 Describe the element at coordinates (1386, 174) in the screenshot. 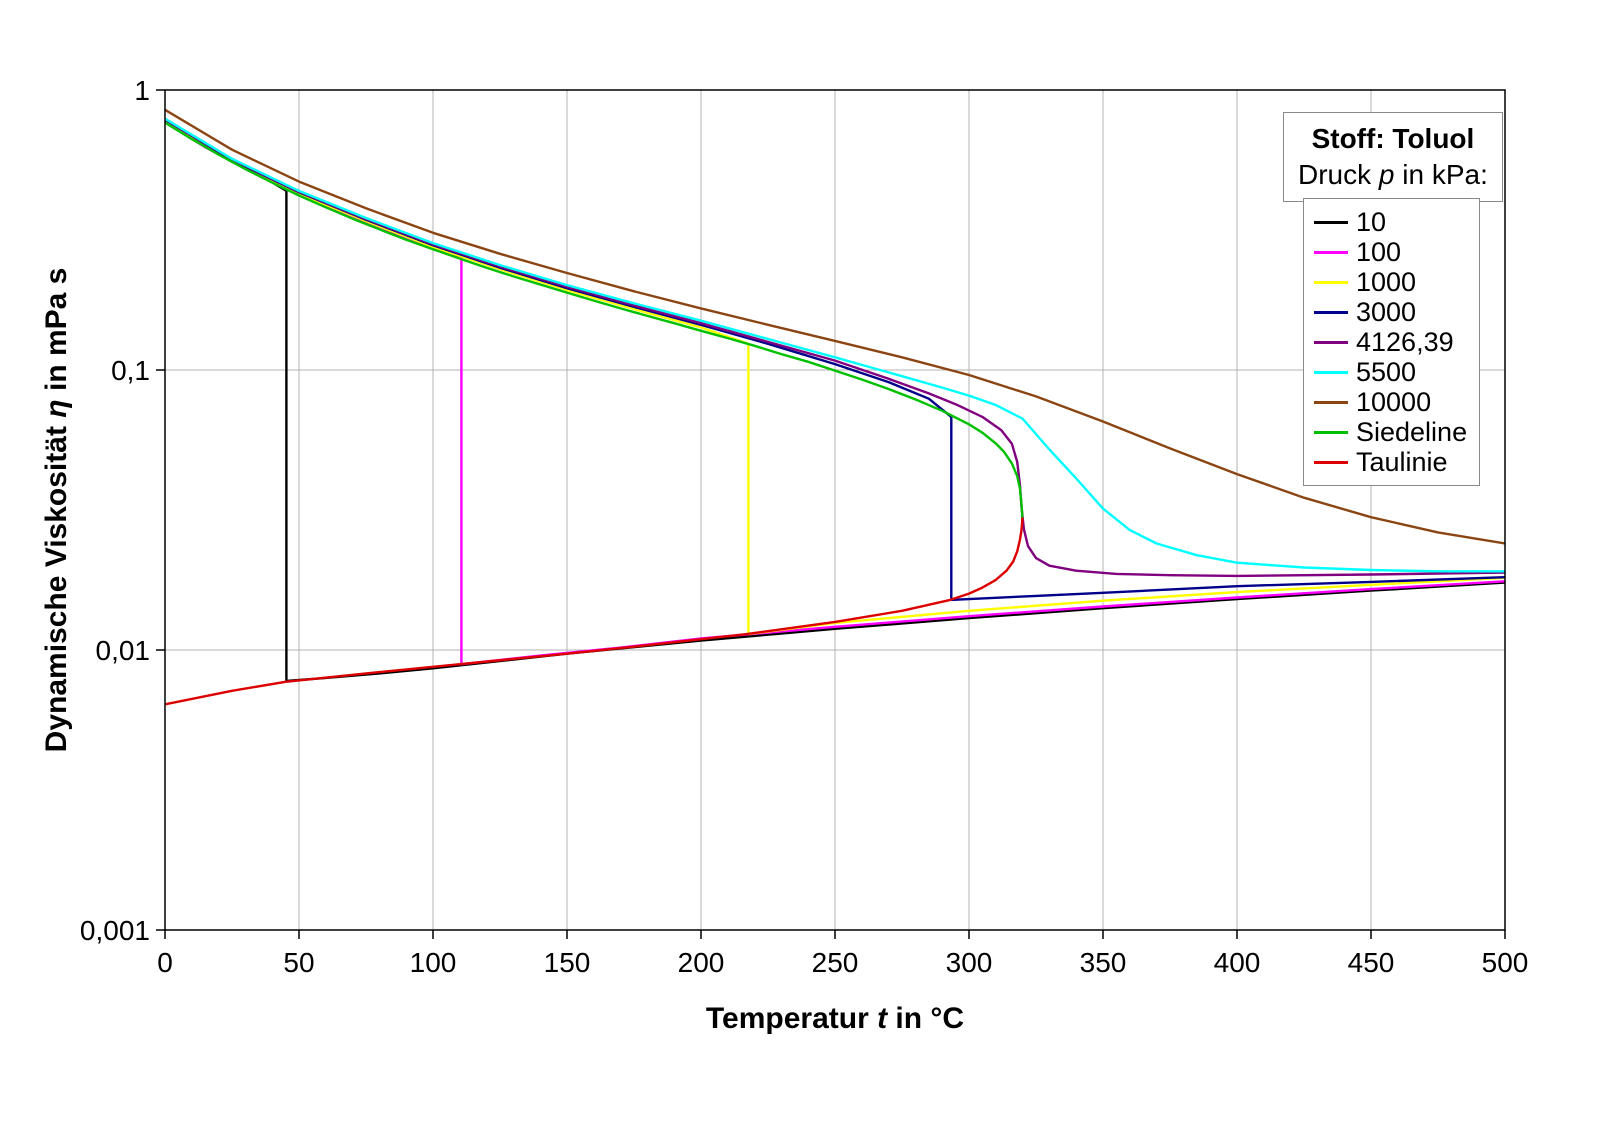

I see `legend-subtitle-segment: p` at that location.